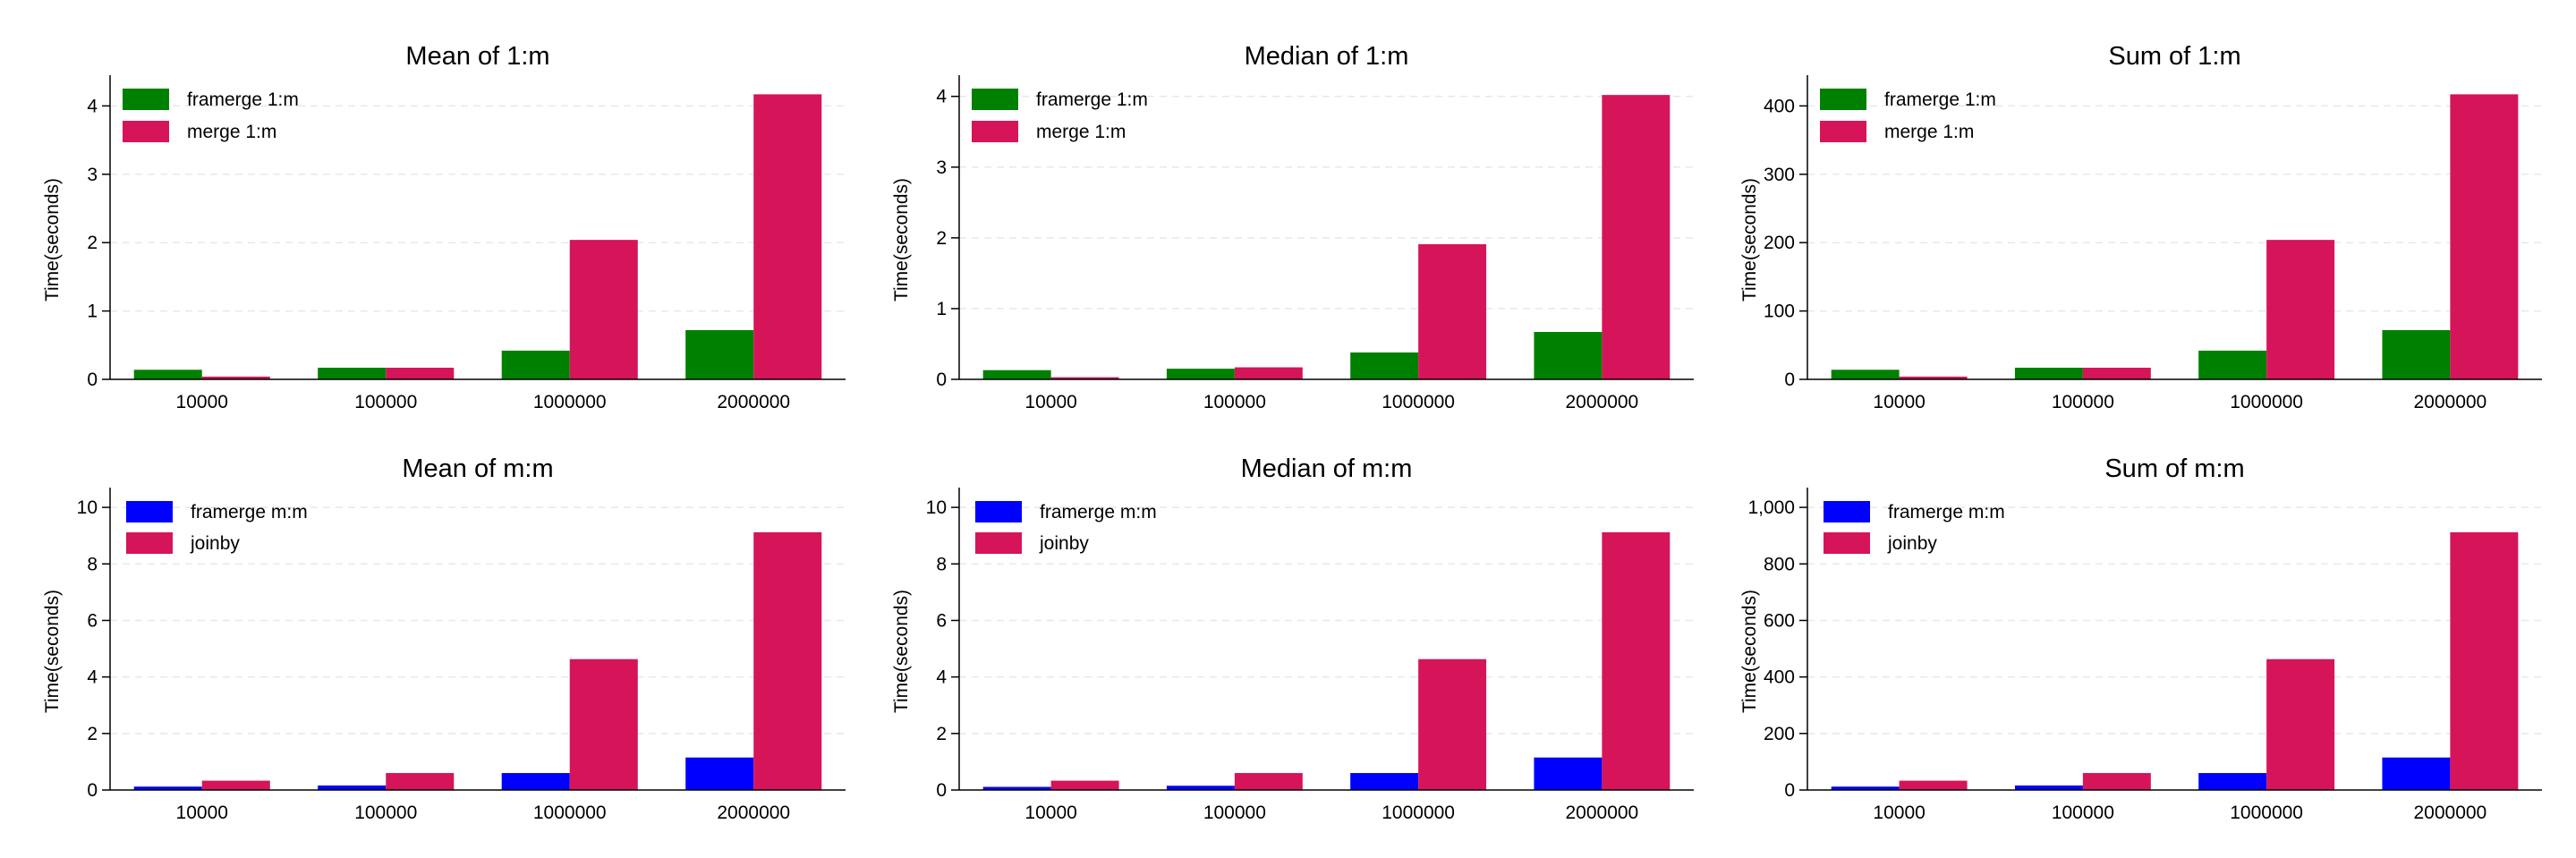 The width and height of the screenshot is (2576, 858). What do you see at coordinates (2174, 57) in the screenshot?
I see `chart-title: Sum of 1:m` at bounding box center [2174, 57].